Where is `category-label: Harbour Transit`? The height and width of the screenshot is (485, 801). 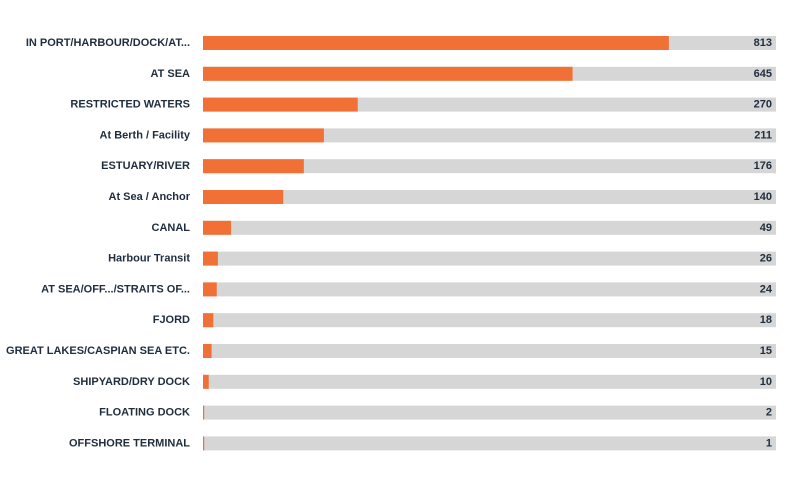
category-label: Harbour Transit is located at coordinates (149, 259).